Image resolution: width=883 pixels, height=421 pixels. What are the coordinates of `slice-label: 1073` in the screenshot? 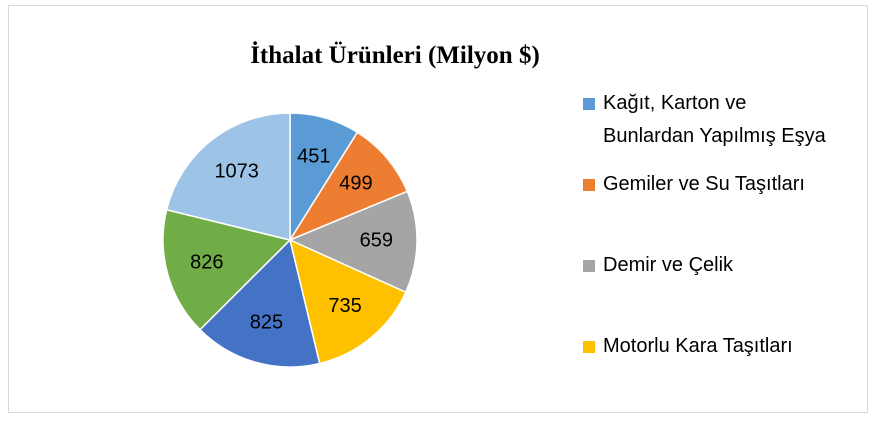 It's located at (236, 171).